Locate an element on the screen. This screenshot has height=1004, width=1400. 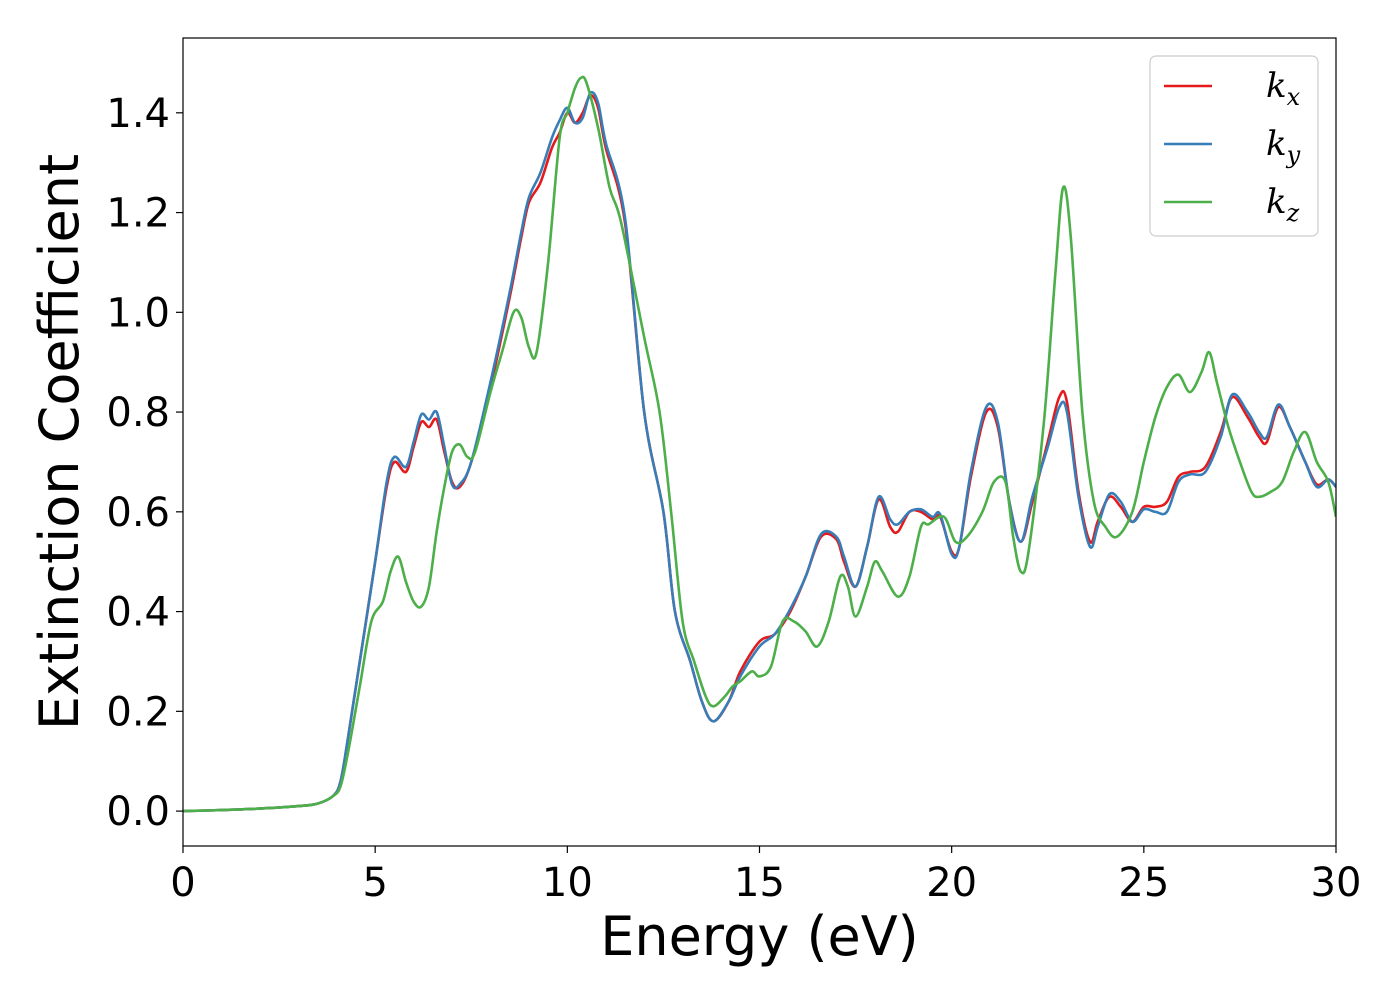
y-tick-label: 1.4 is located at coordinates (138, 114).